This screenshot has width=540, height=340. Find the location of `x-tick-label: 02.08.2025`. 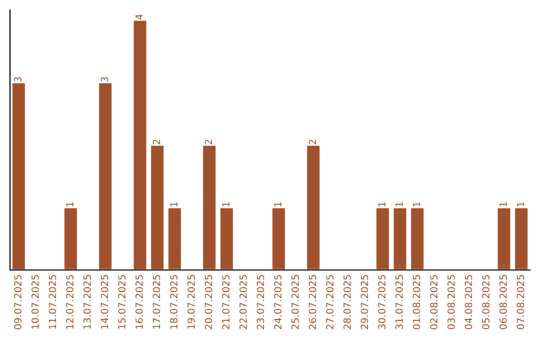

x-tick-label: 02.08.2025 is located at coordinates (434, 302).